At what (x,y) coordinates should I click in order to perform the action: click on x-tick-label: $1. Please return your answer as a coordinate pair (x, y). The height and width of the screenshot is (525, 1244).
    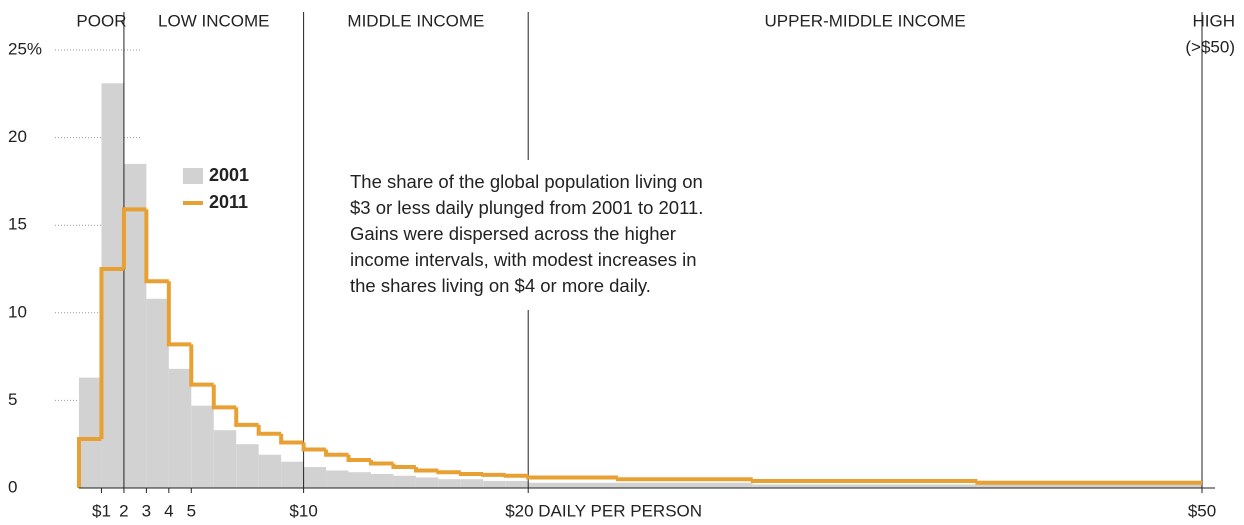
    Looking at the image, I should click on (101, 510).